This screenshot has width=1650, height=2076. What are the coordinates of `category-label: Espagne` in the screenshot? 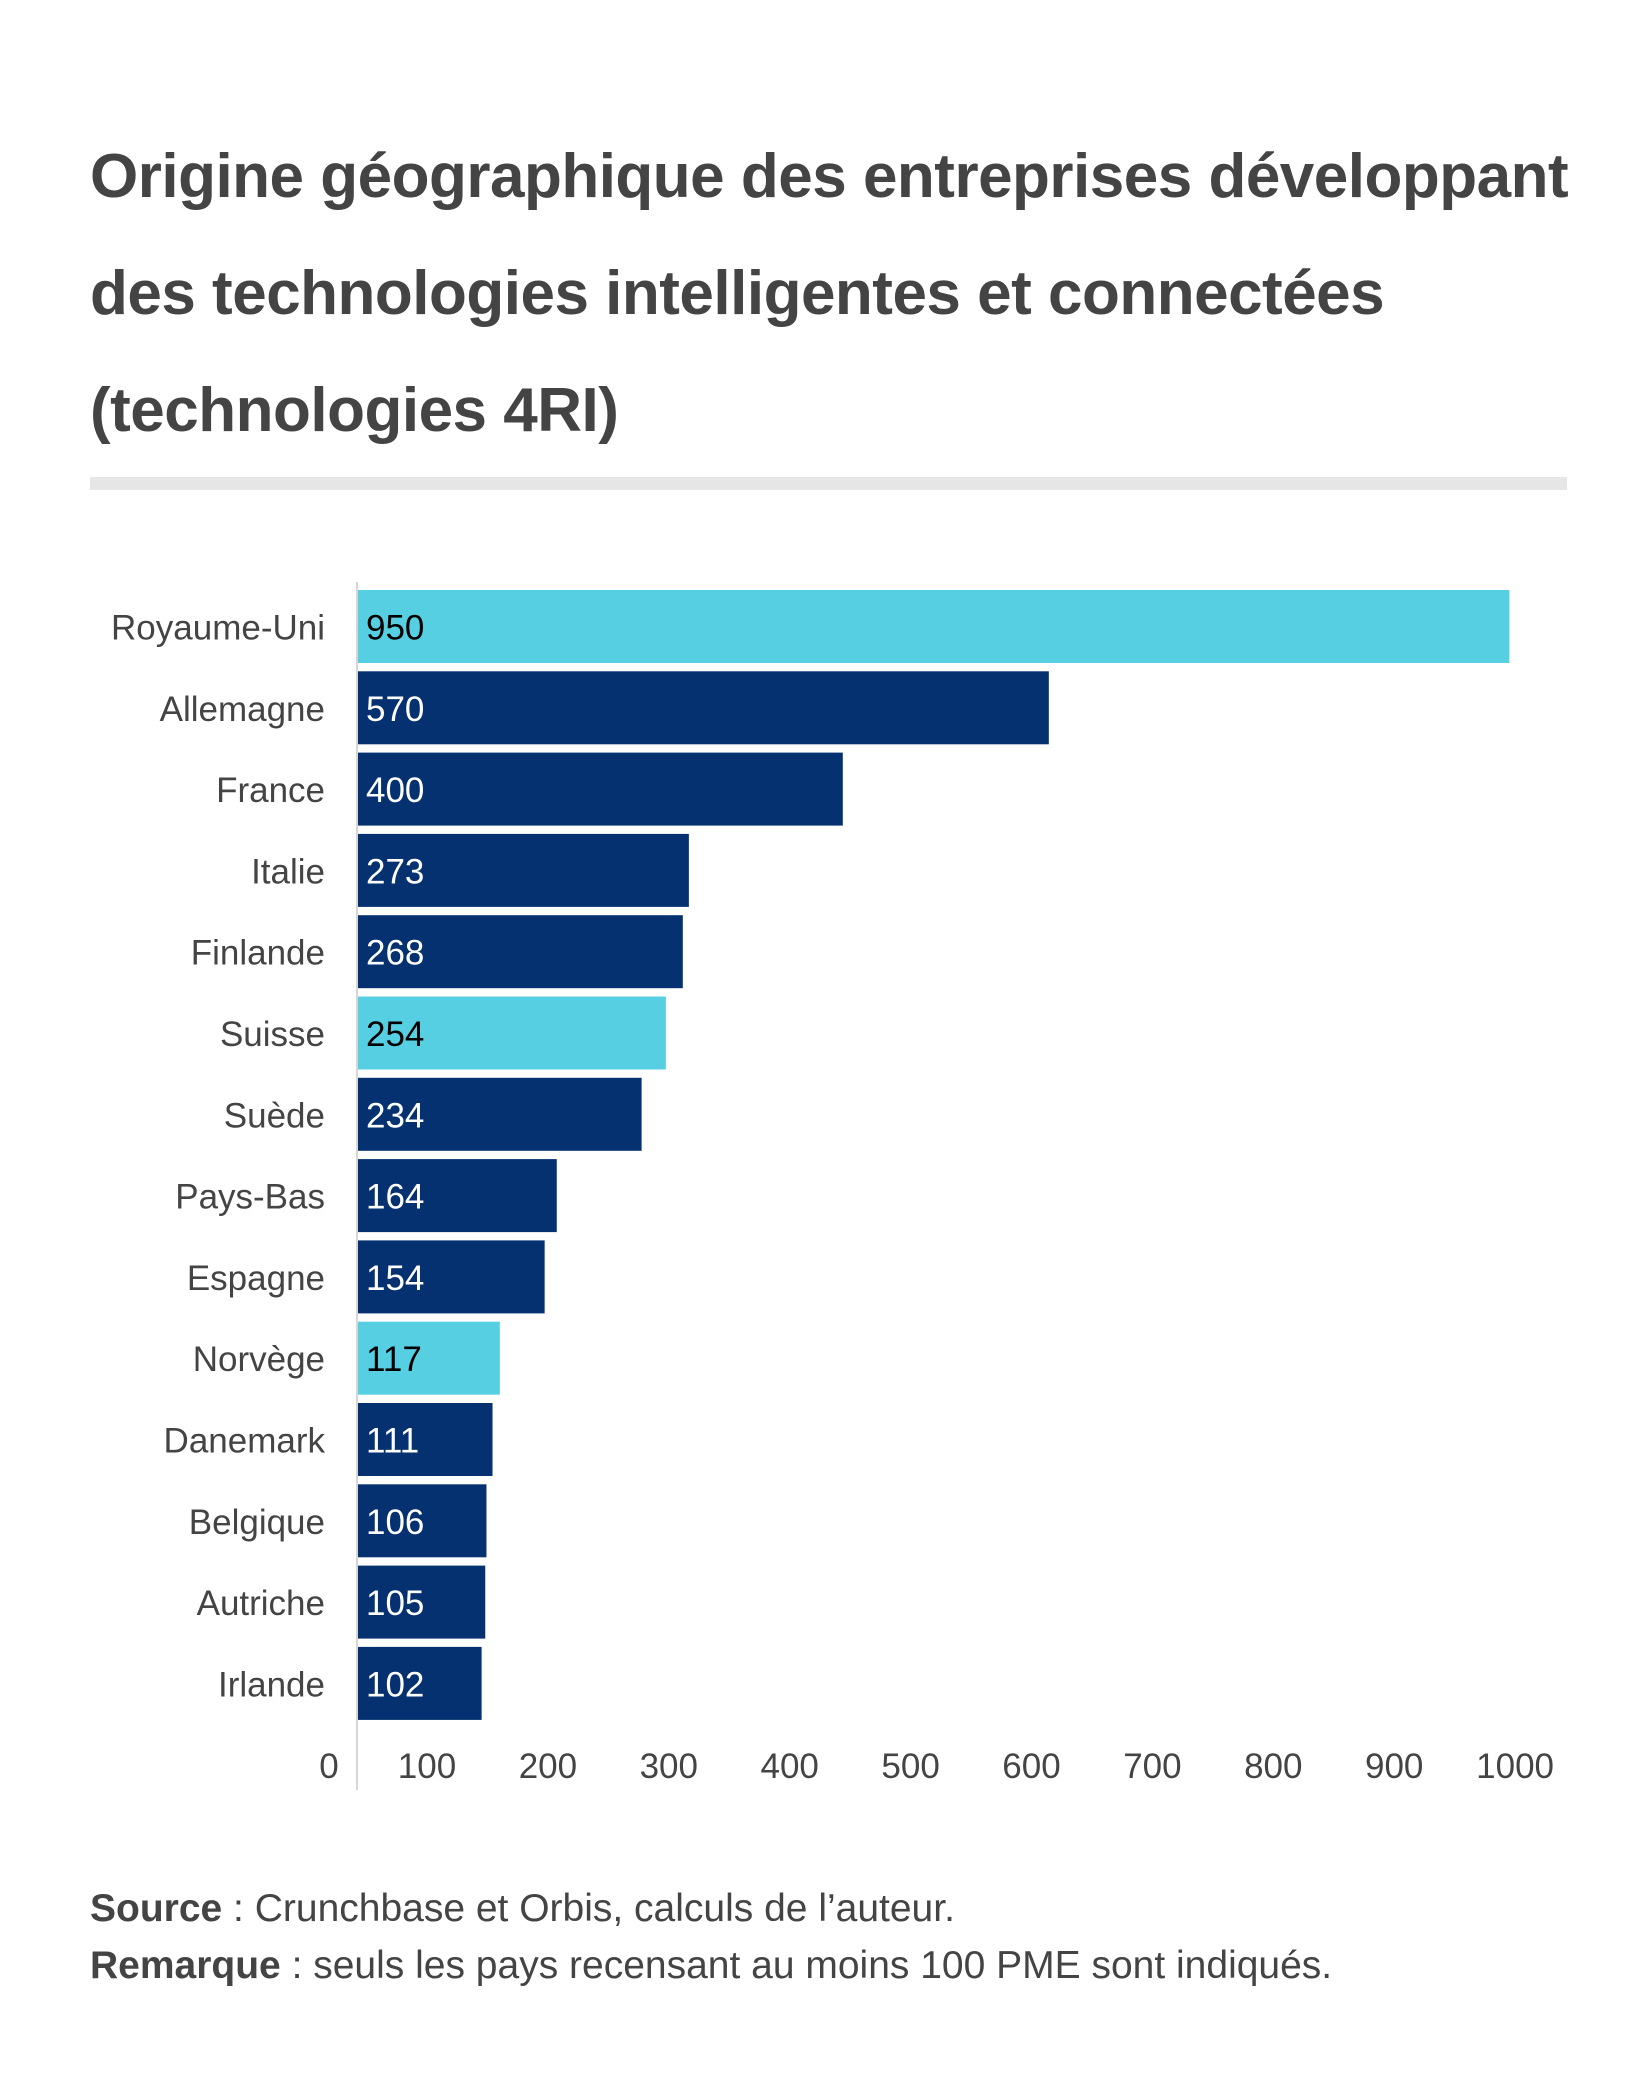 It's located at (256, 1278).